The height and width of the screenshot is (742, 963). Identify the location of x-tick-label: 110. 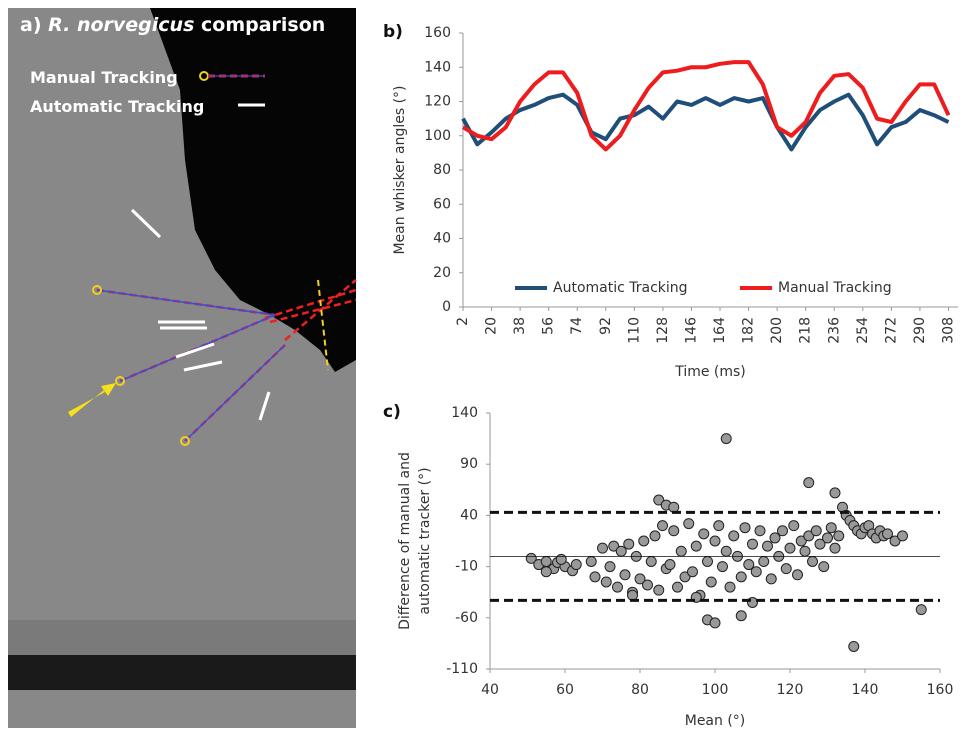
(634, 330).